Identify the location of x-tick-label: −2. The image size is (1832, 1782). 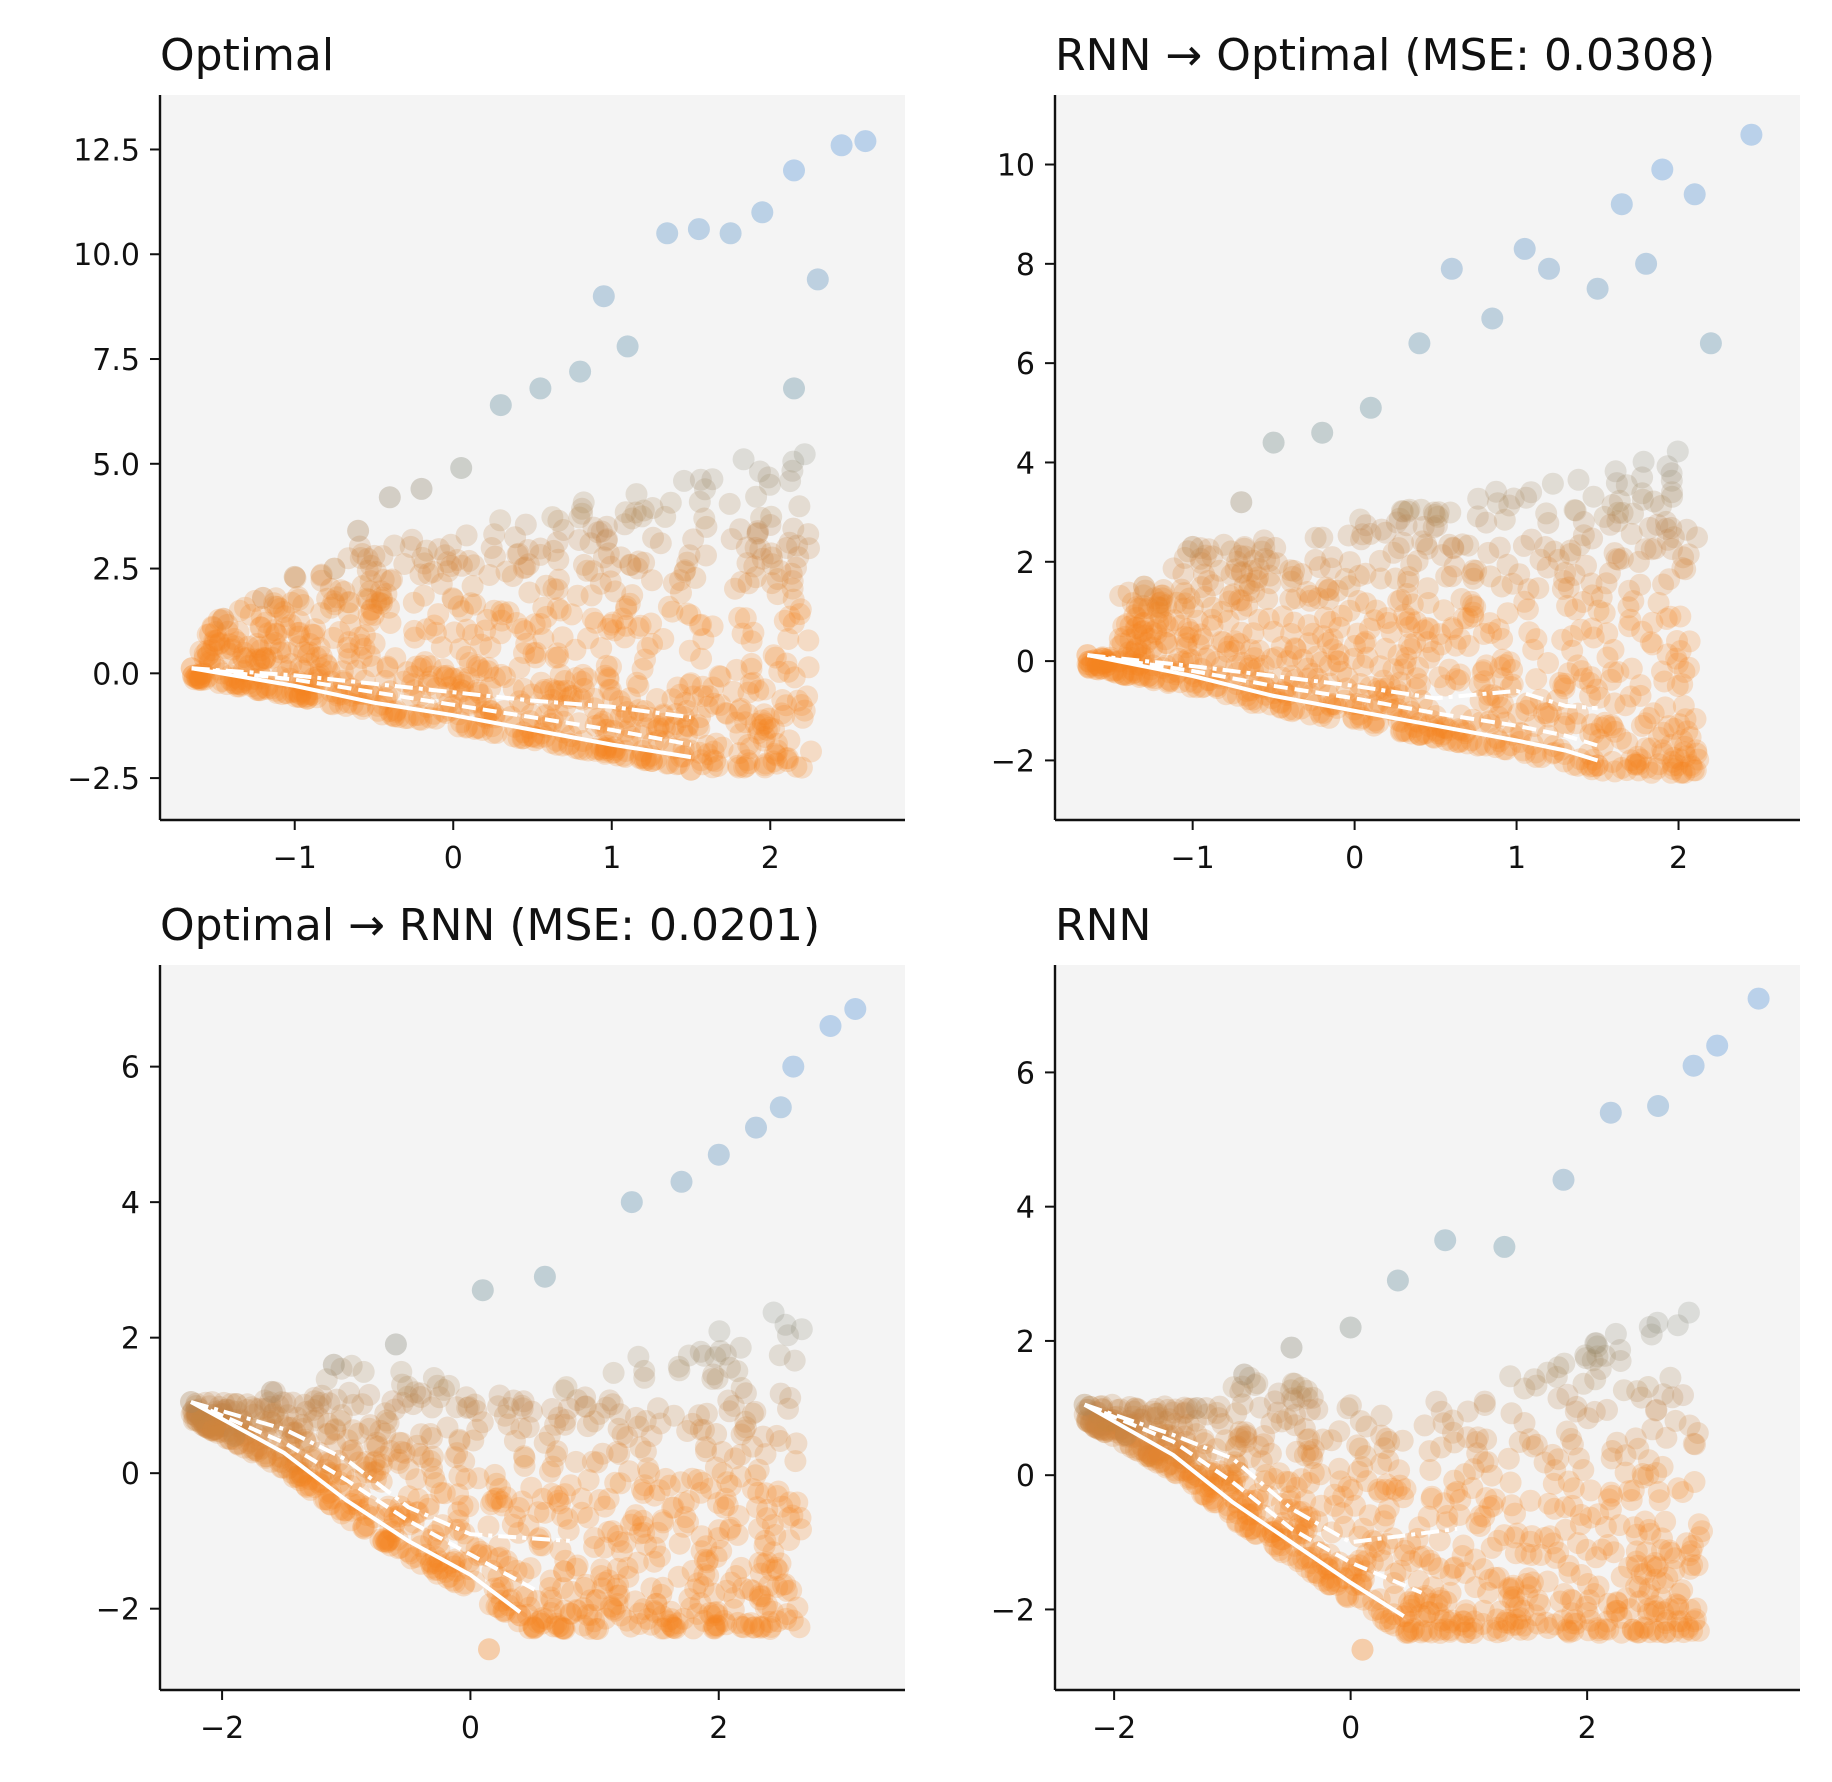
(1114, 1728).